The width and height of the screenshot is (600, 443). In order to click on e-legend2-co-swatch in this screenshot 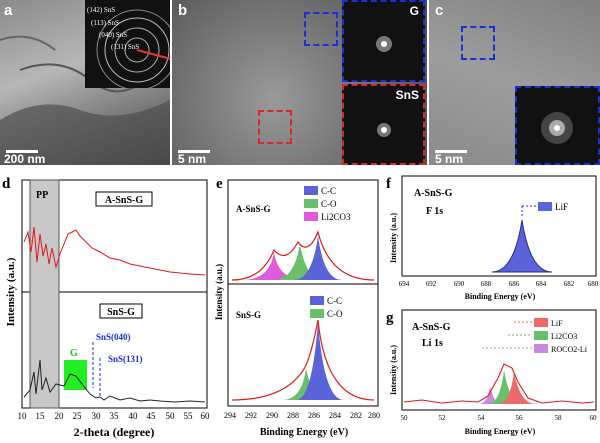, I will do `click(317, 313)`.